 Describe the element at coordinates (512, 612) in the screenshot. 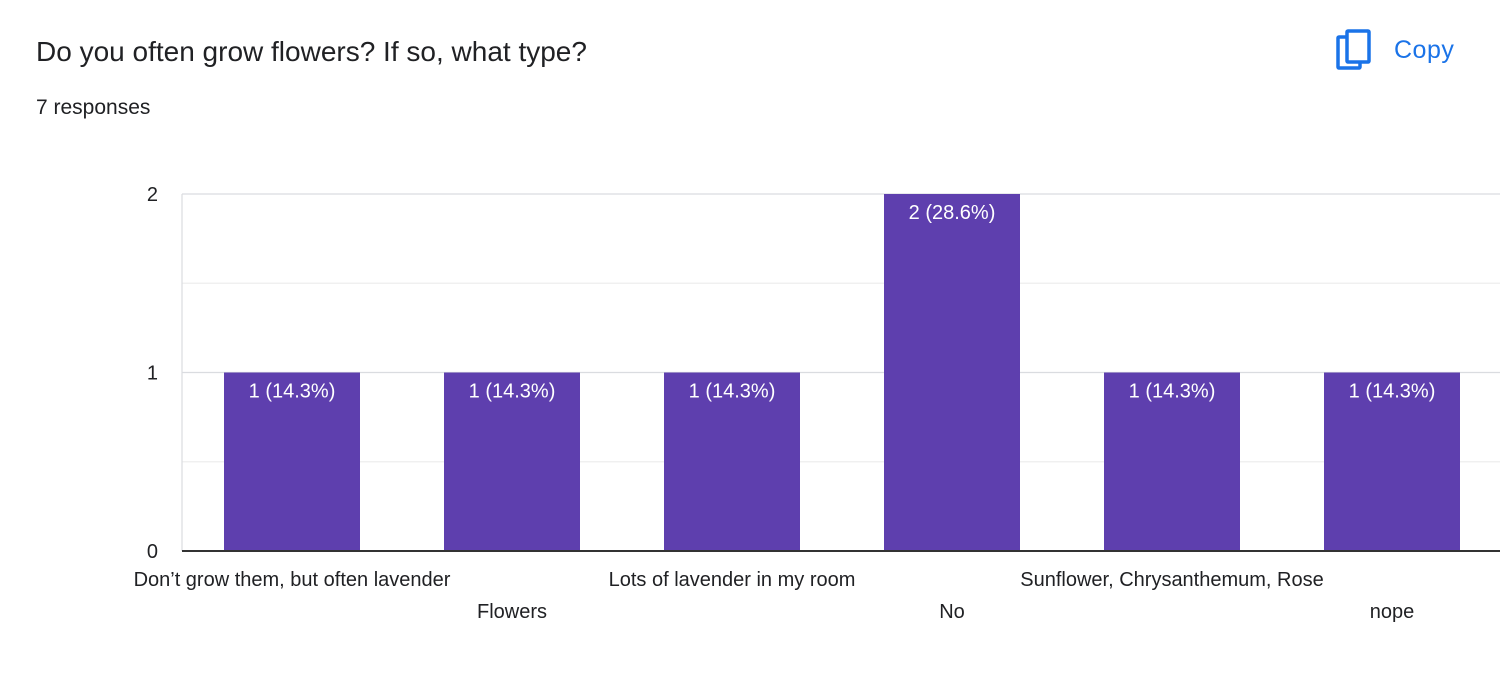

I see `x-category-label: Flowers` at that location.